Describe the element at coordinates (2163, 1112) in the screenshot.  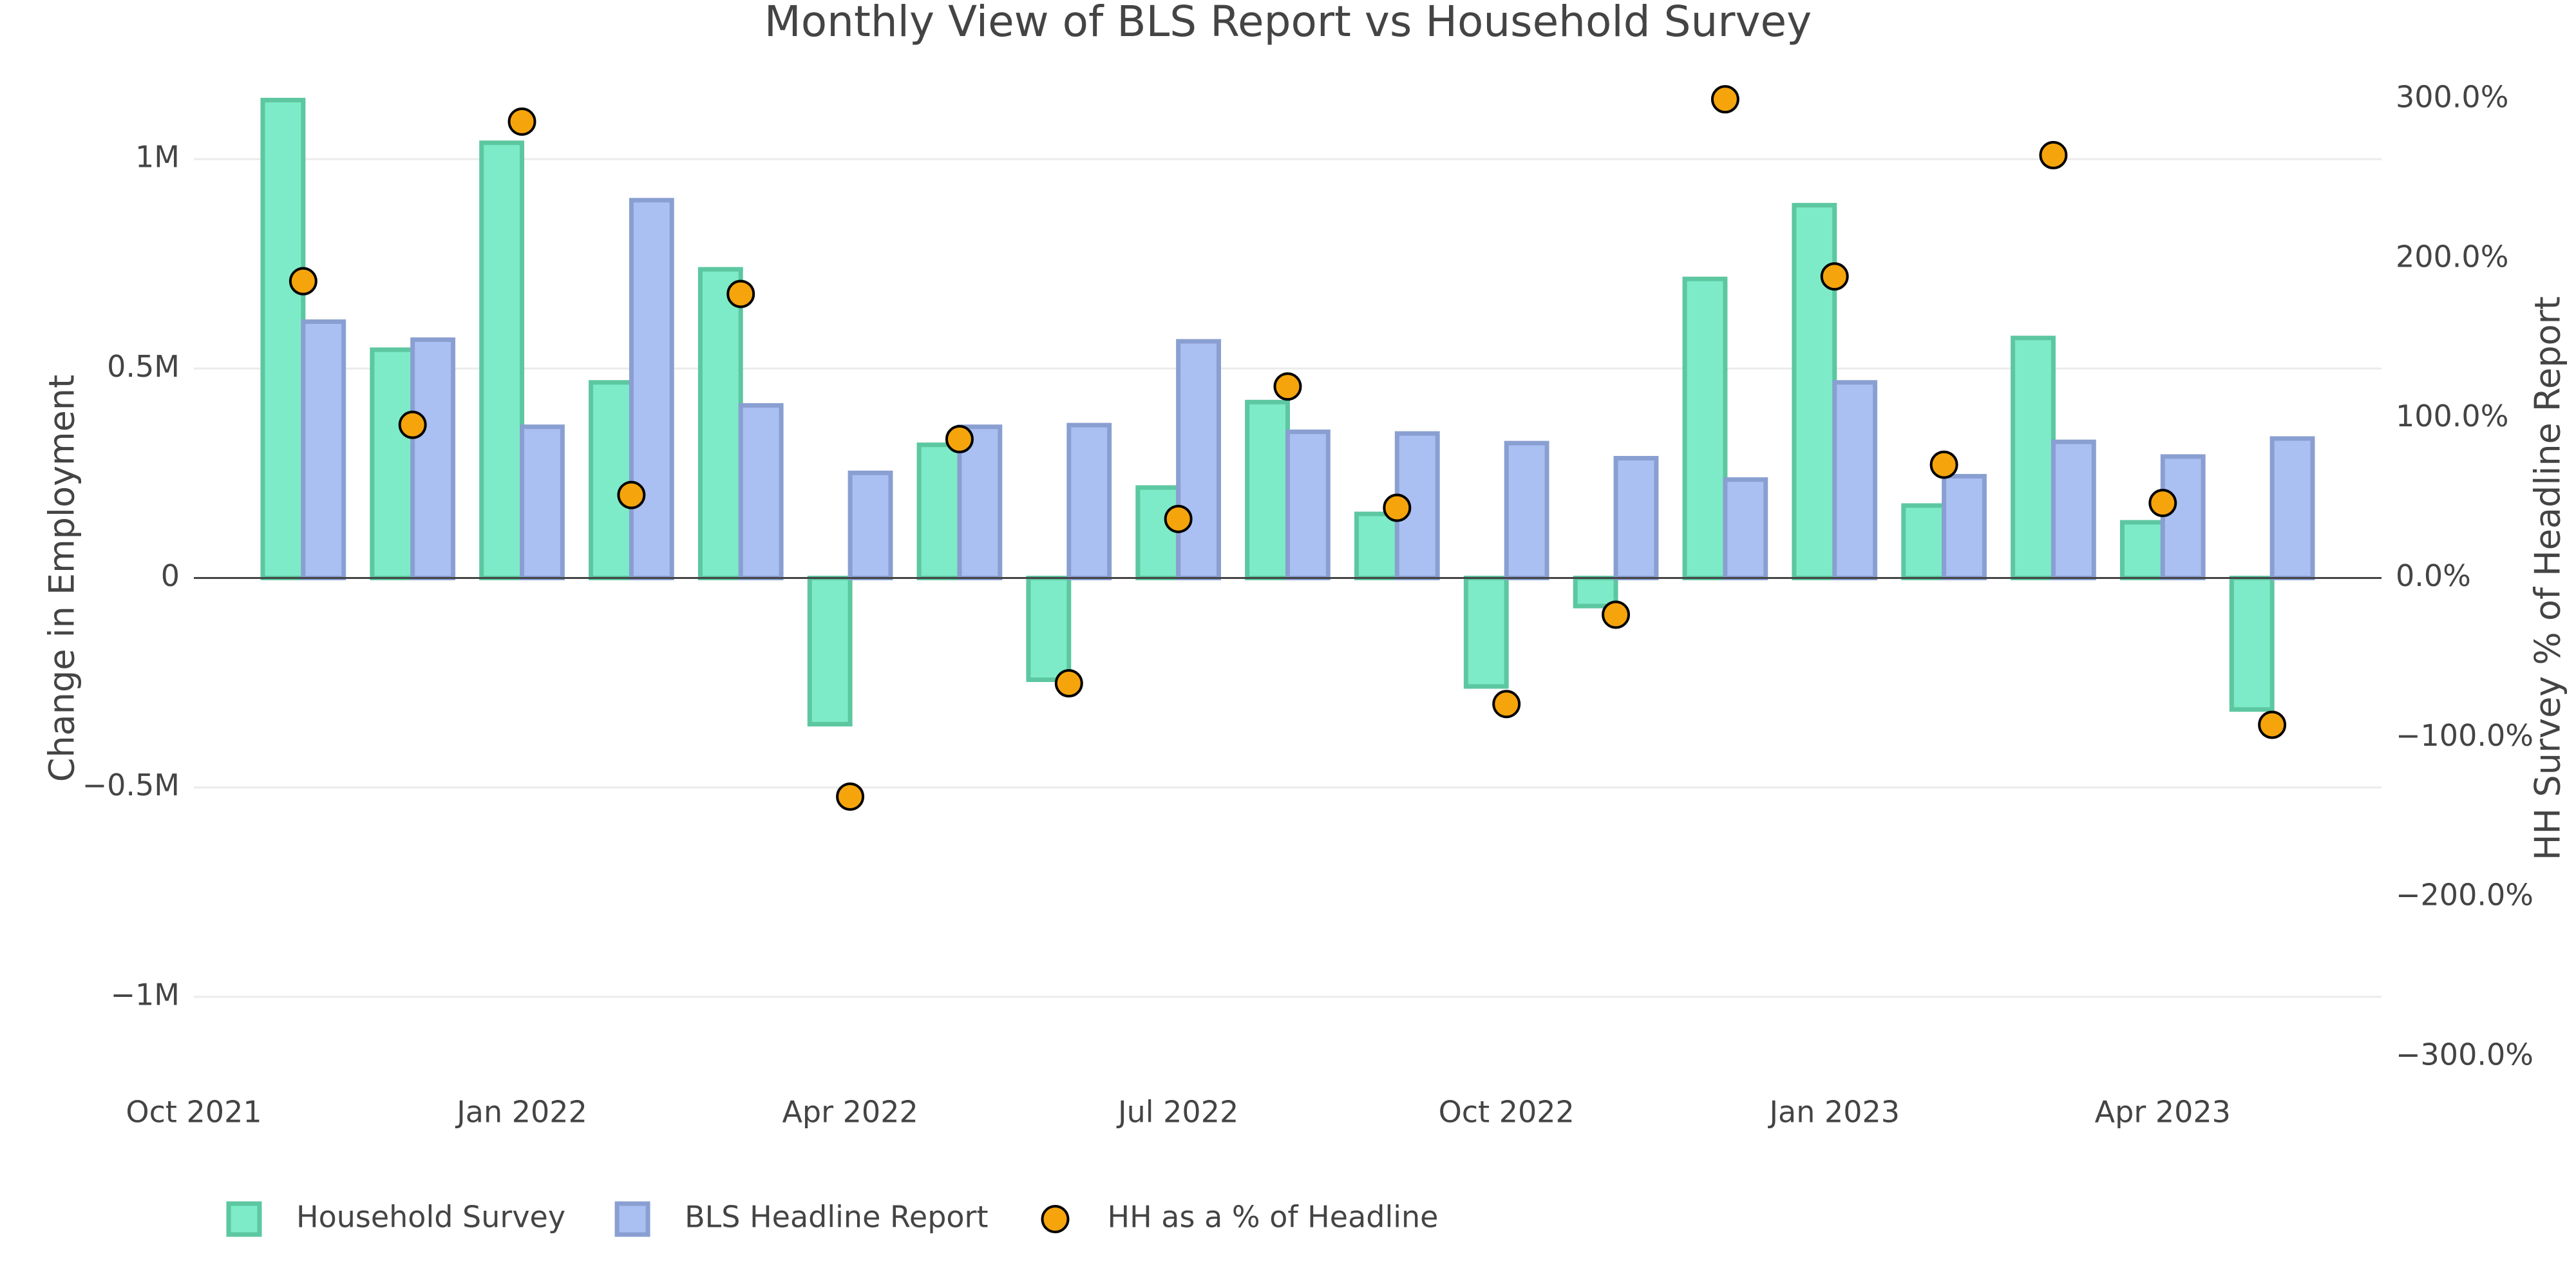
I see `x-tick-label: Apr 2023` at that location.